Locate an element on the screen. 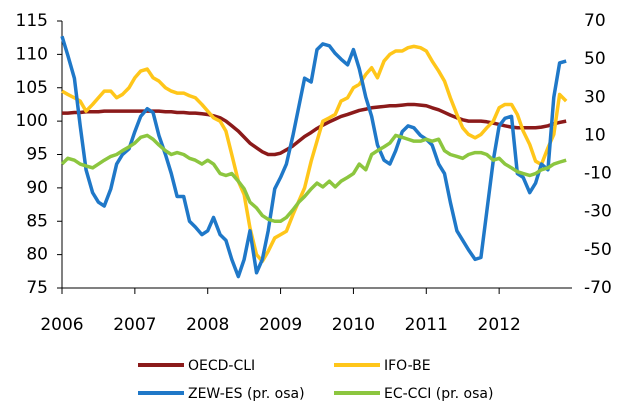  x-tick-label: 2012 is located at coordinates (499, 325).